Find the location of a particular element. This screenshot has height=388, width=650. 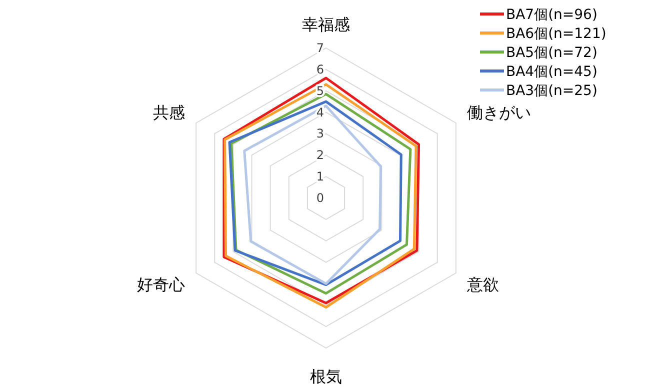

legend-label: BA7個(n=96) is located at coordinates (552, 15).